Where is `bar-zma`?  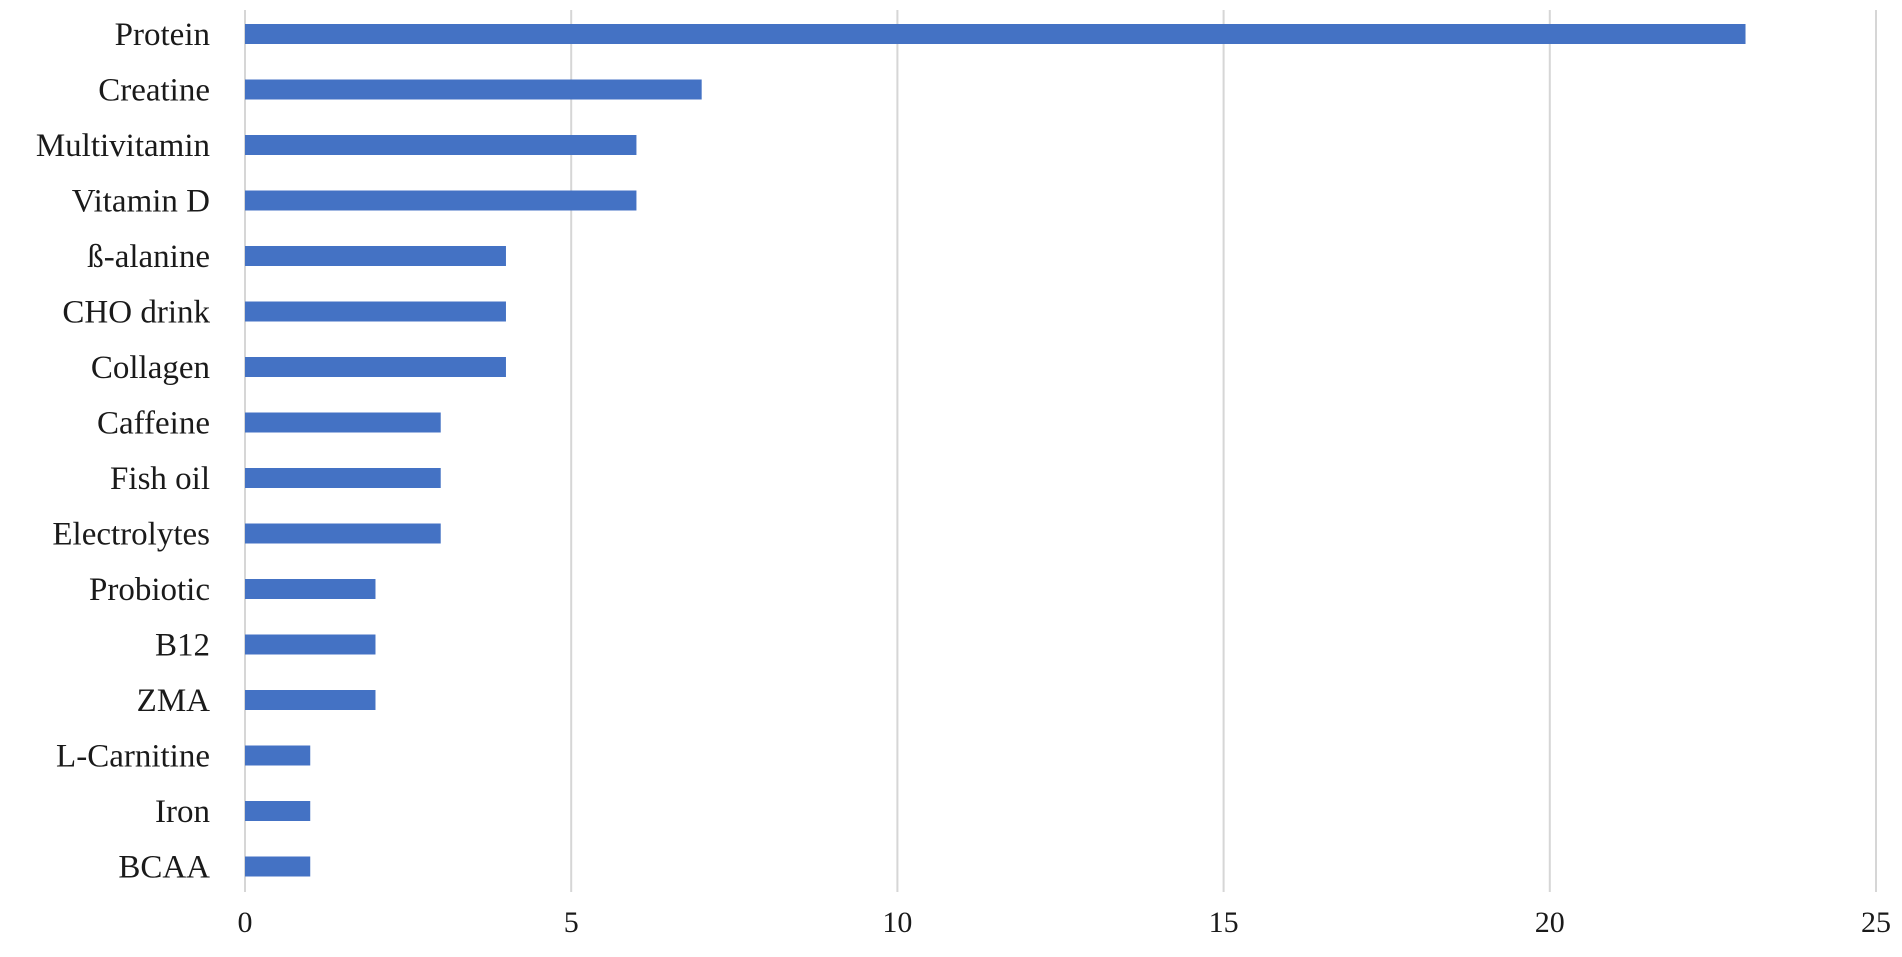
bar-zma is located at coordinates (310, 700).